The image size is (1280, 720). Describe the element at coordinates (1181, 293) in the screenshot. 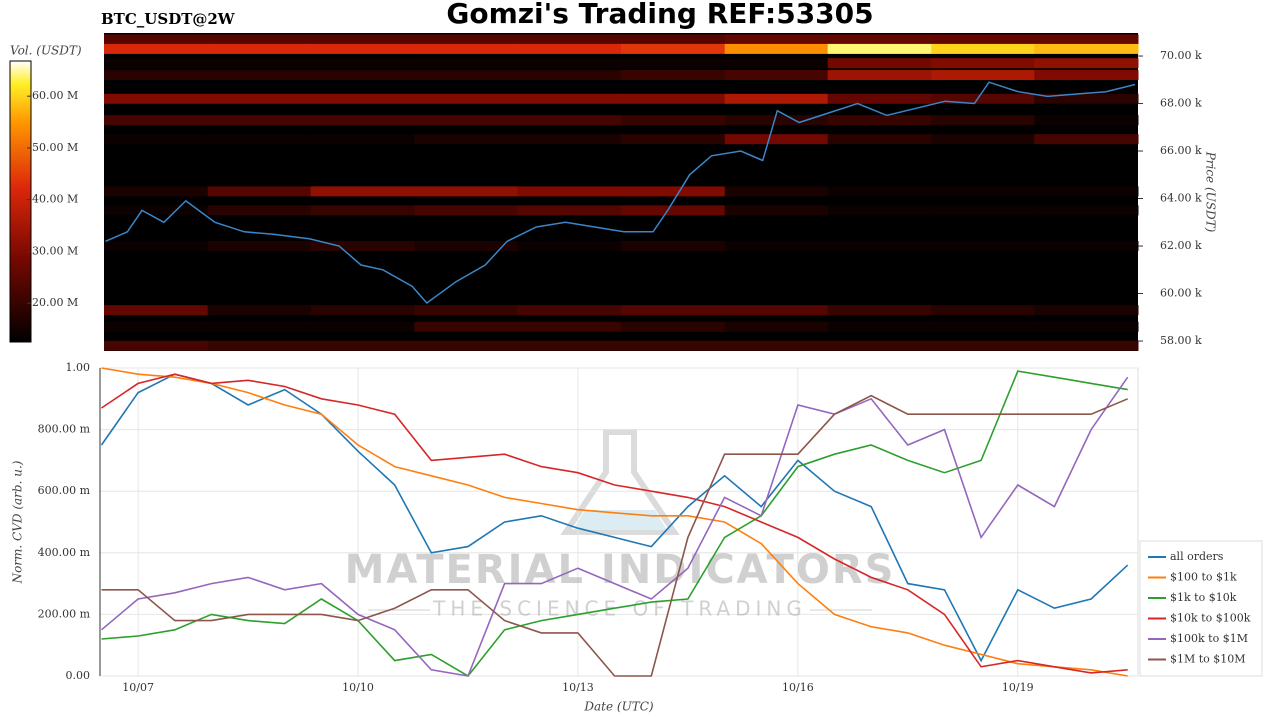

I see `y-tick-label: 60.00 k` at that location.